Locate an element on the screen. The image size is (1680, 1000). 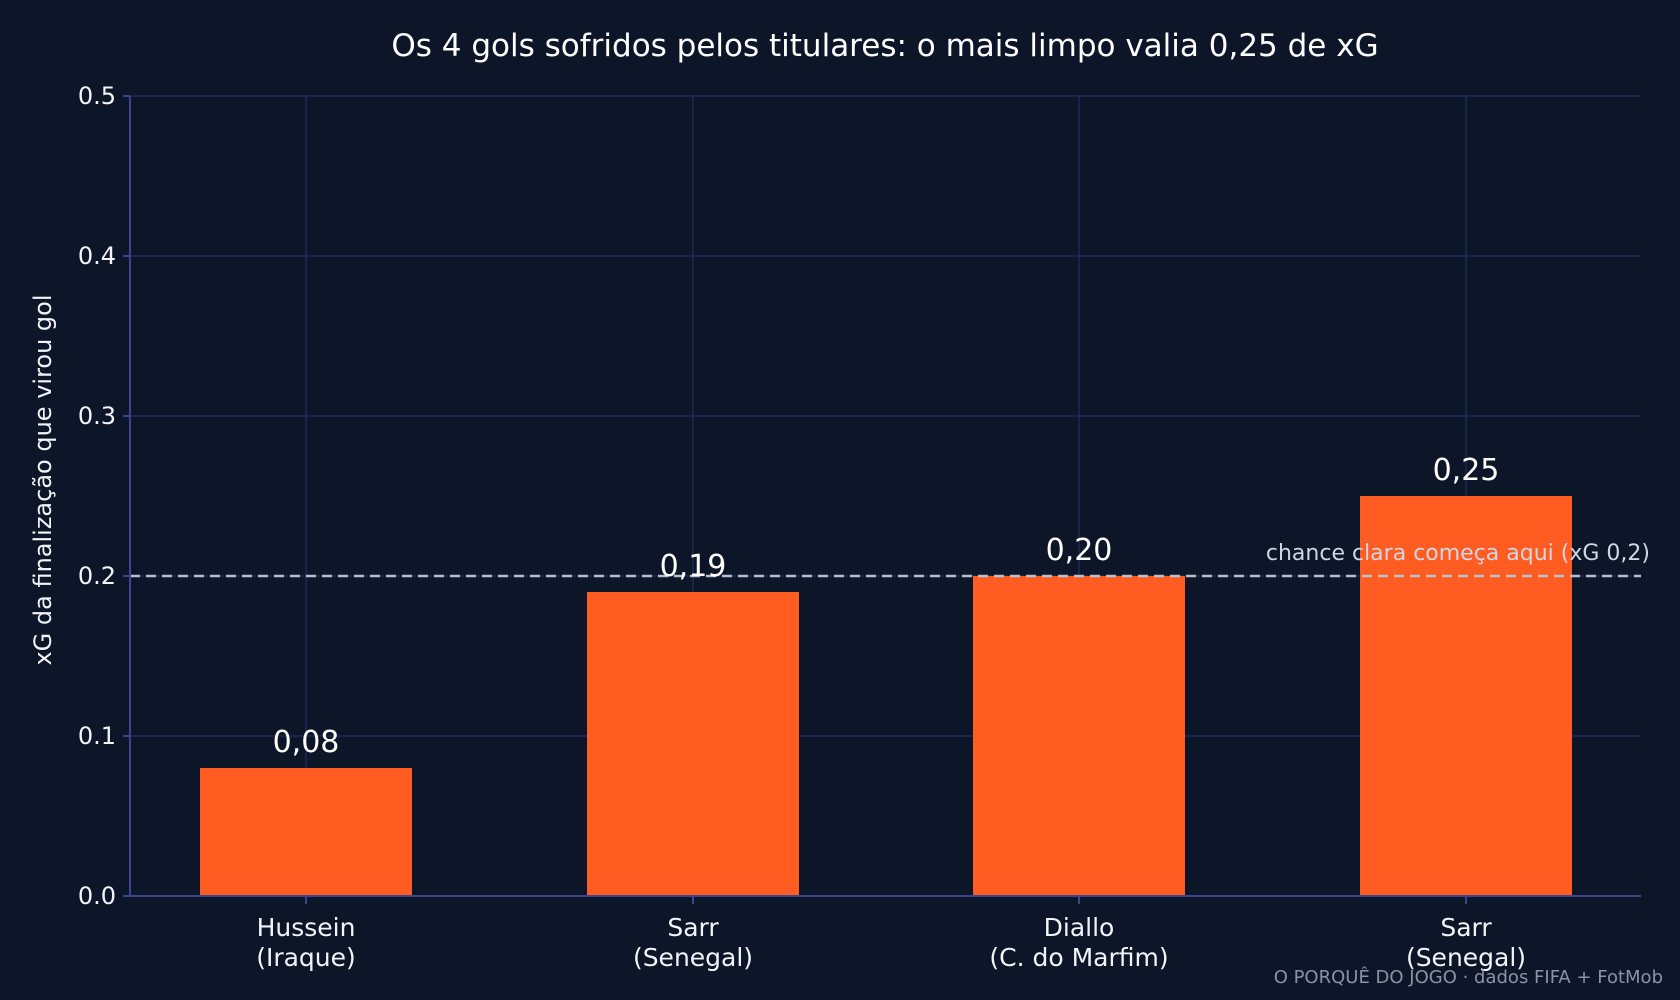
x-tick-label: Hussein is located at coordinates (306, 927).